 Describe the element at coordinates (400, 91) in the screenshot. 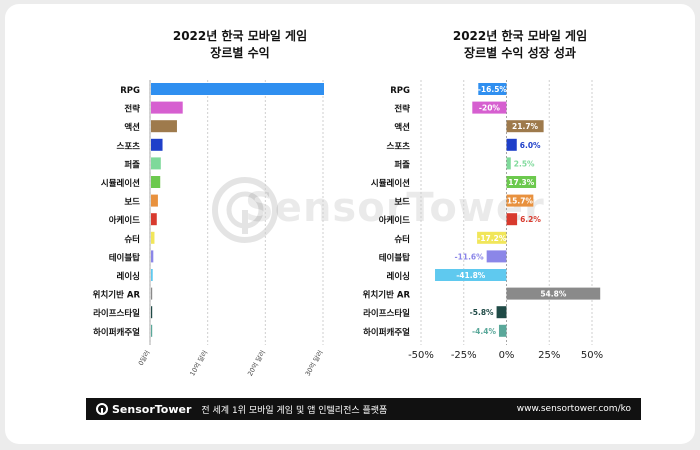

I see `right-category-label: RPG` at that location.